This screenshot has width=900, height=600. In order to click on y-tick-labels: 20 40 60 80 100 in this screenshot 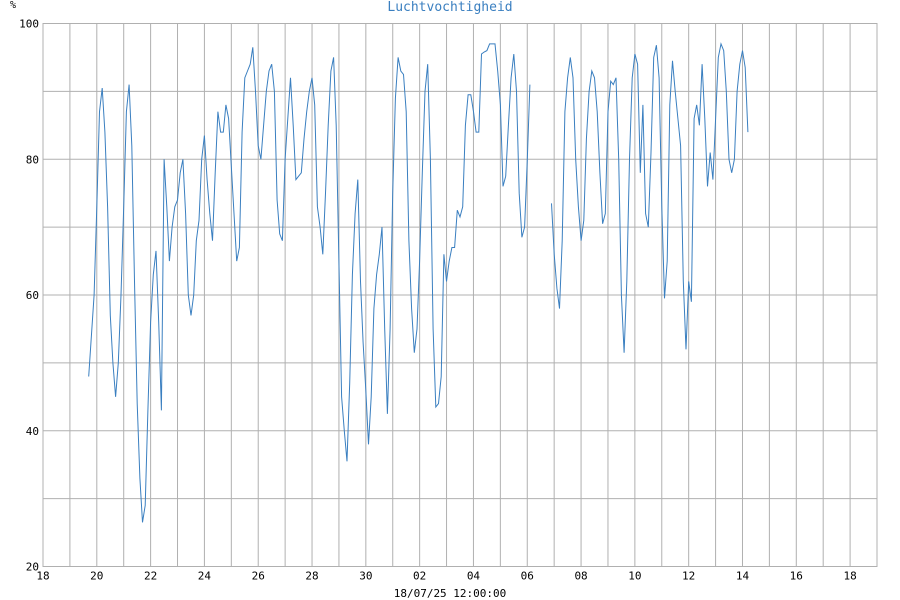, I will do `click(29, 296)`.